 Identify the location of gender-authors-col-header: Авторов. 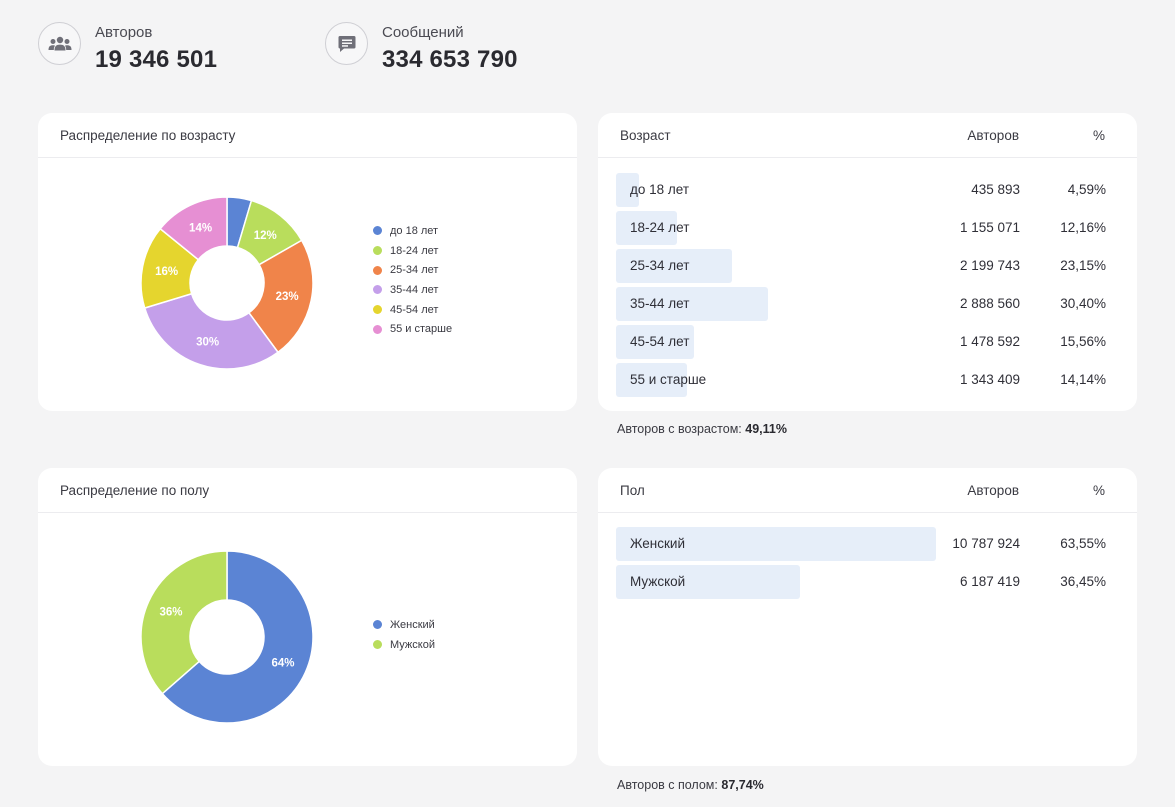
(993, 490).